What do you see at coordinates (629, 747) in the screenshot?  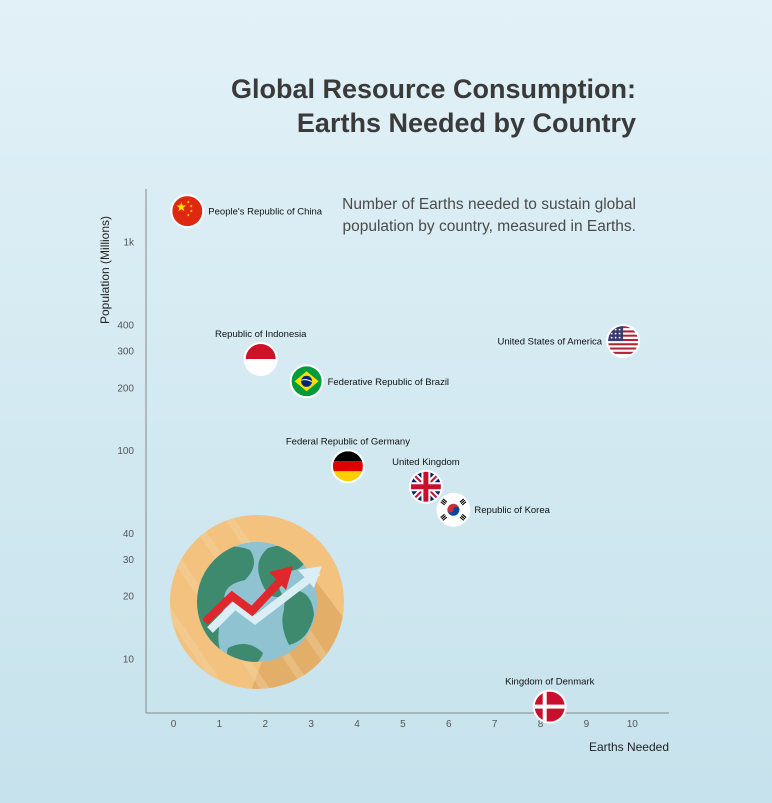 I see `x-axis-title: Earths Needed` at bounding box center [629, 747].